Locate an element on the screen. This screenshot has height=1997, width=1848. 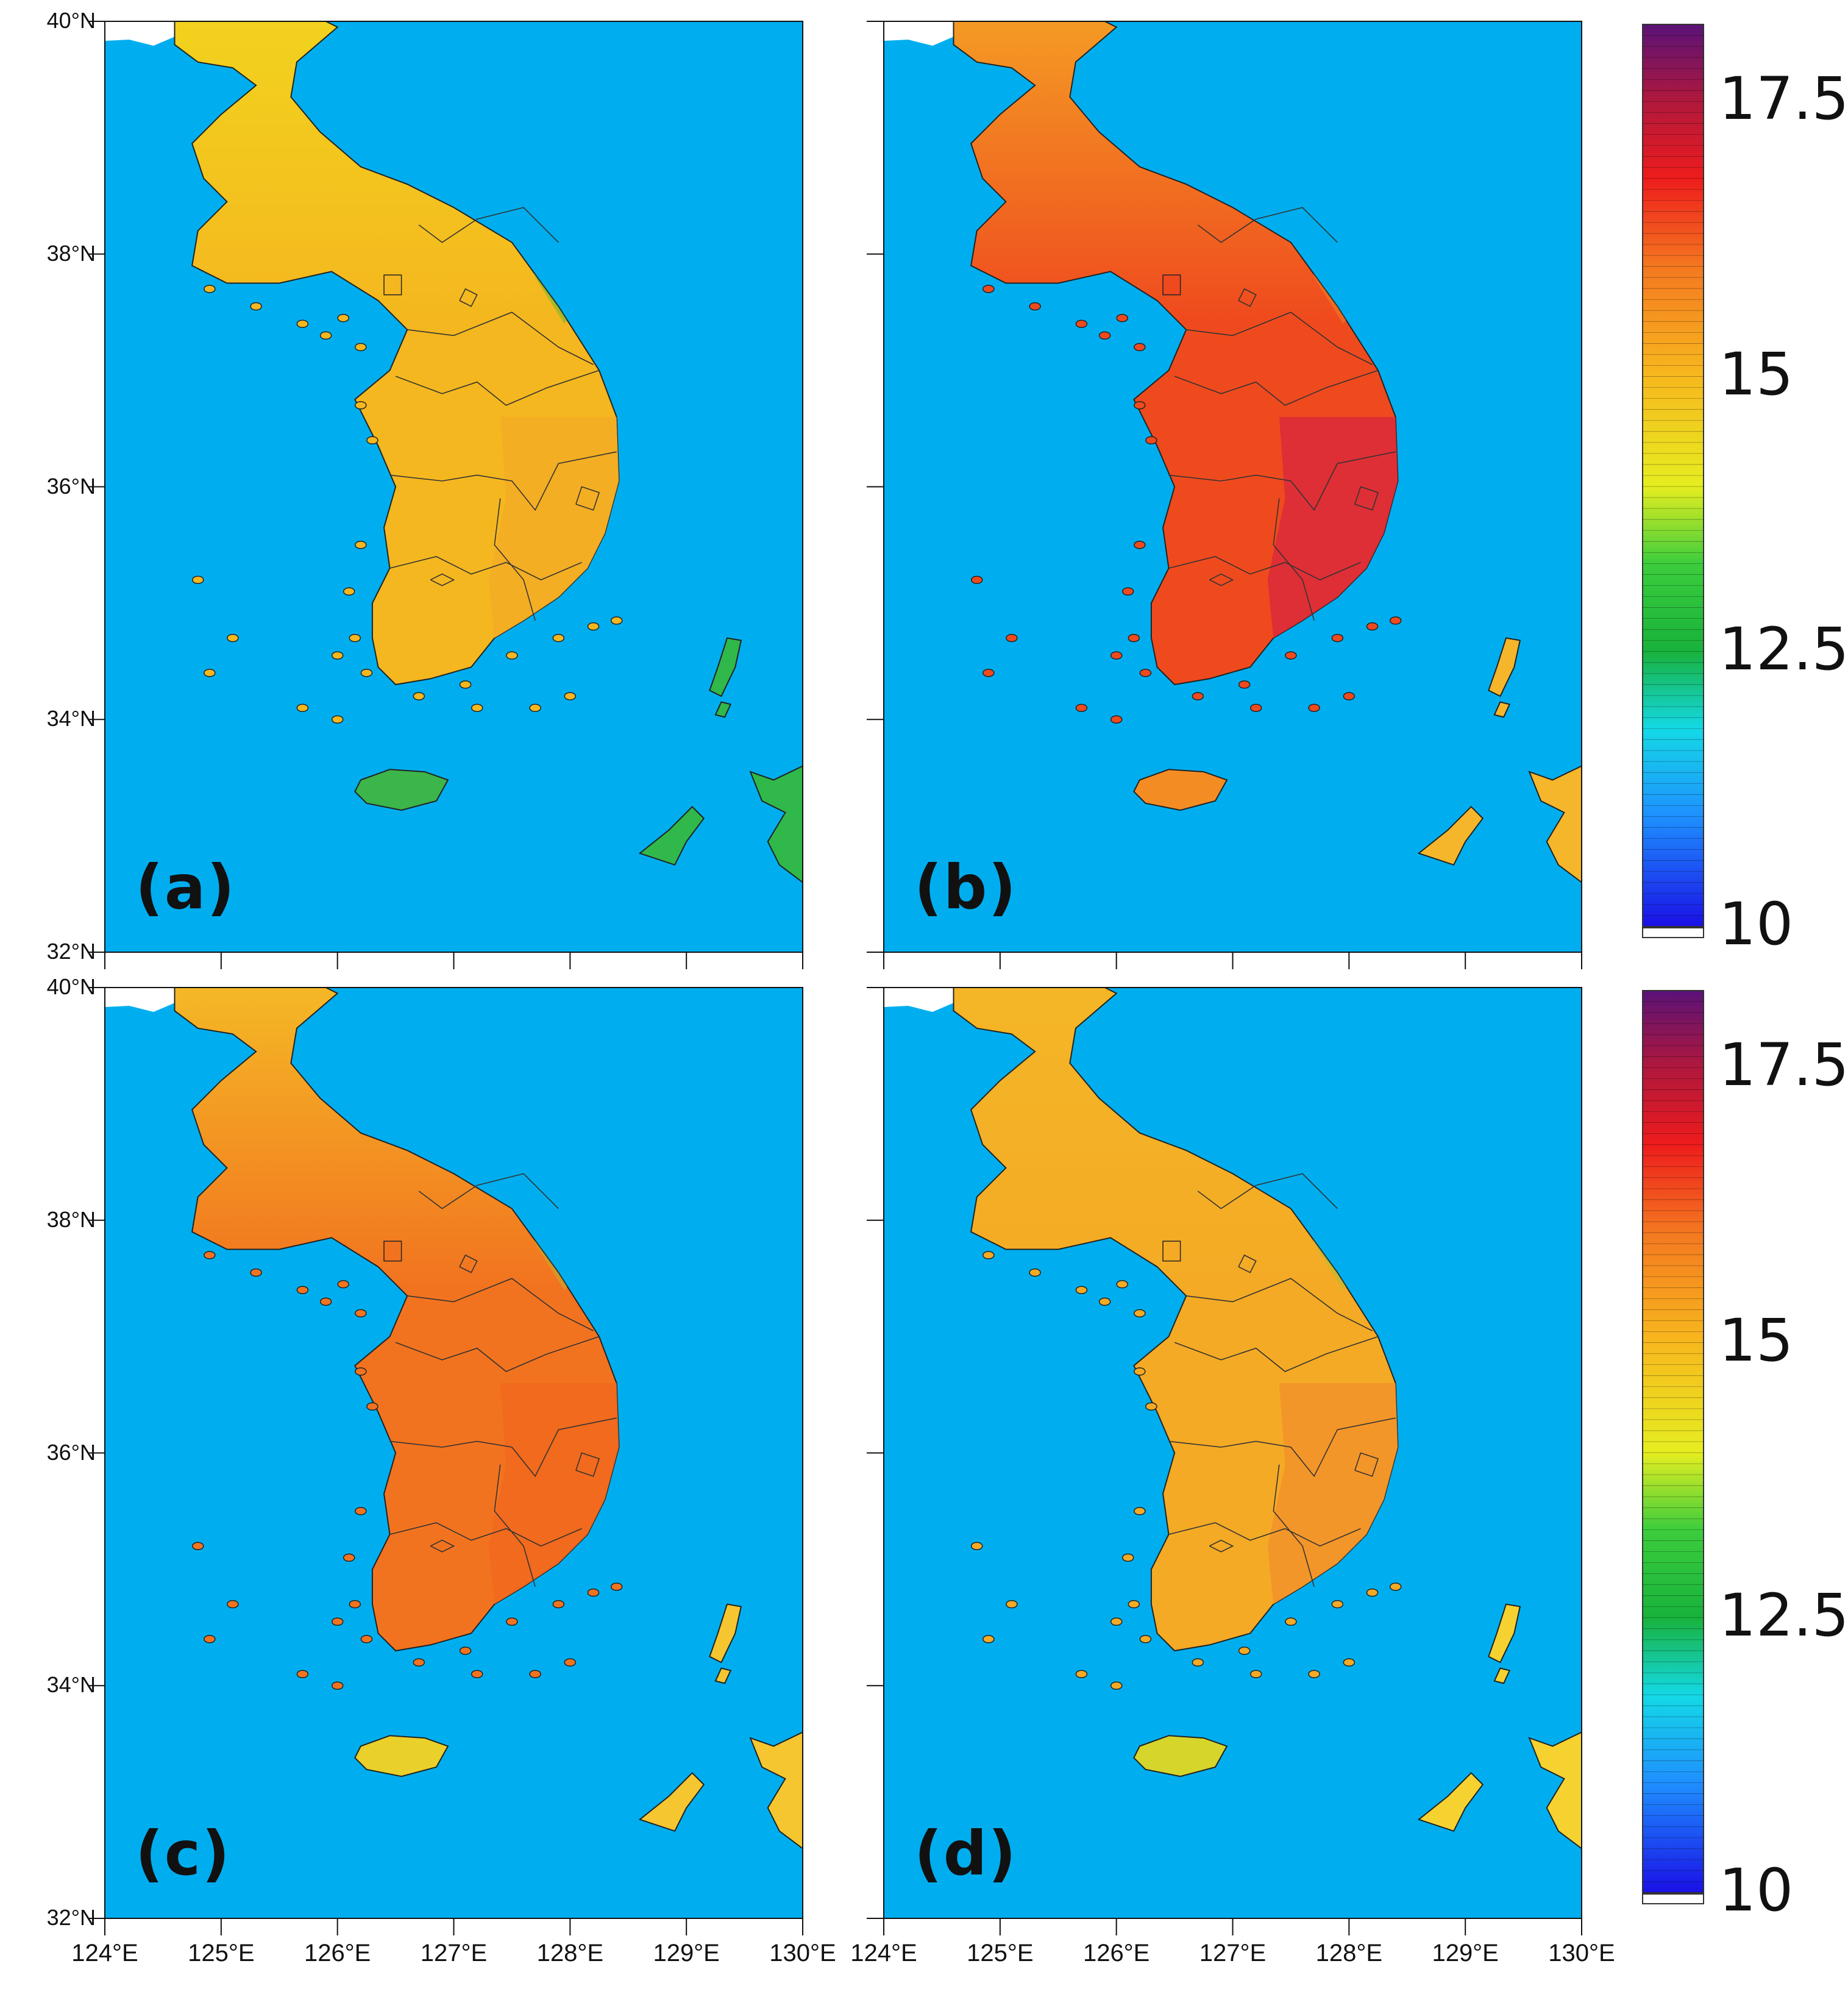
colorbar-under-range is located at coordinates (1673, 933).